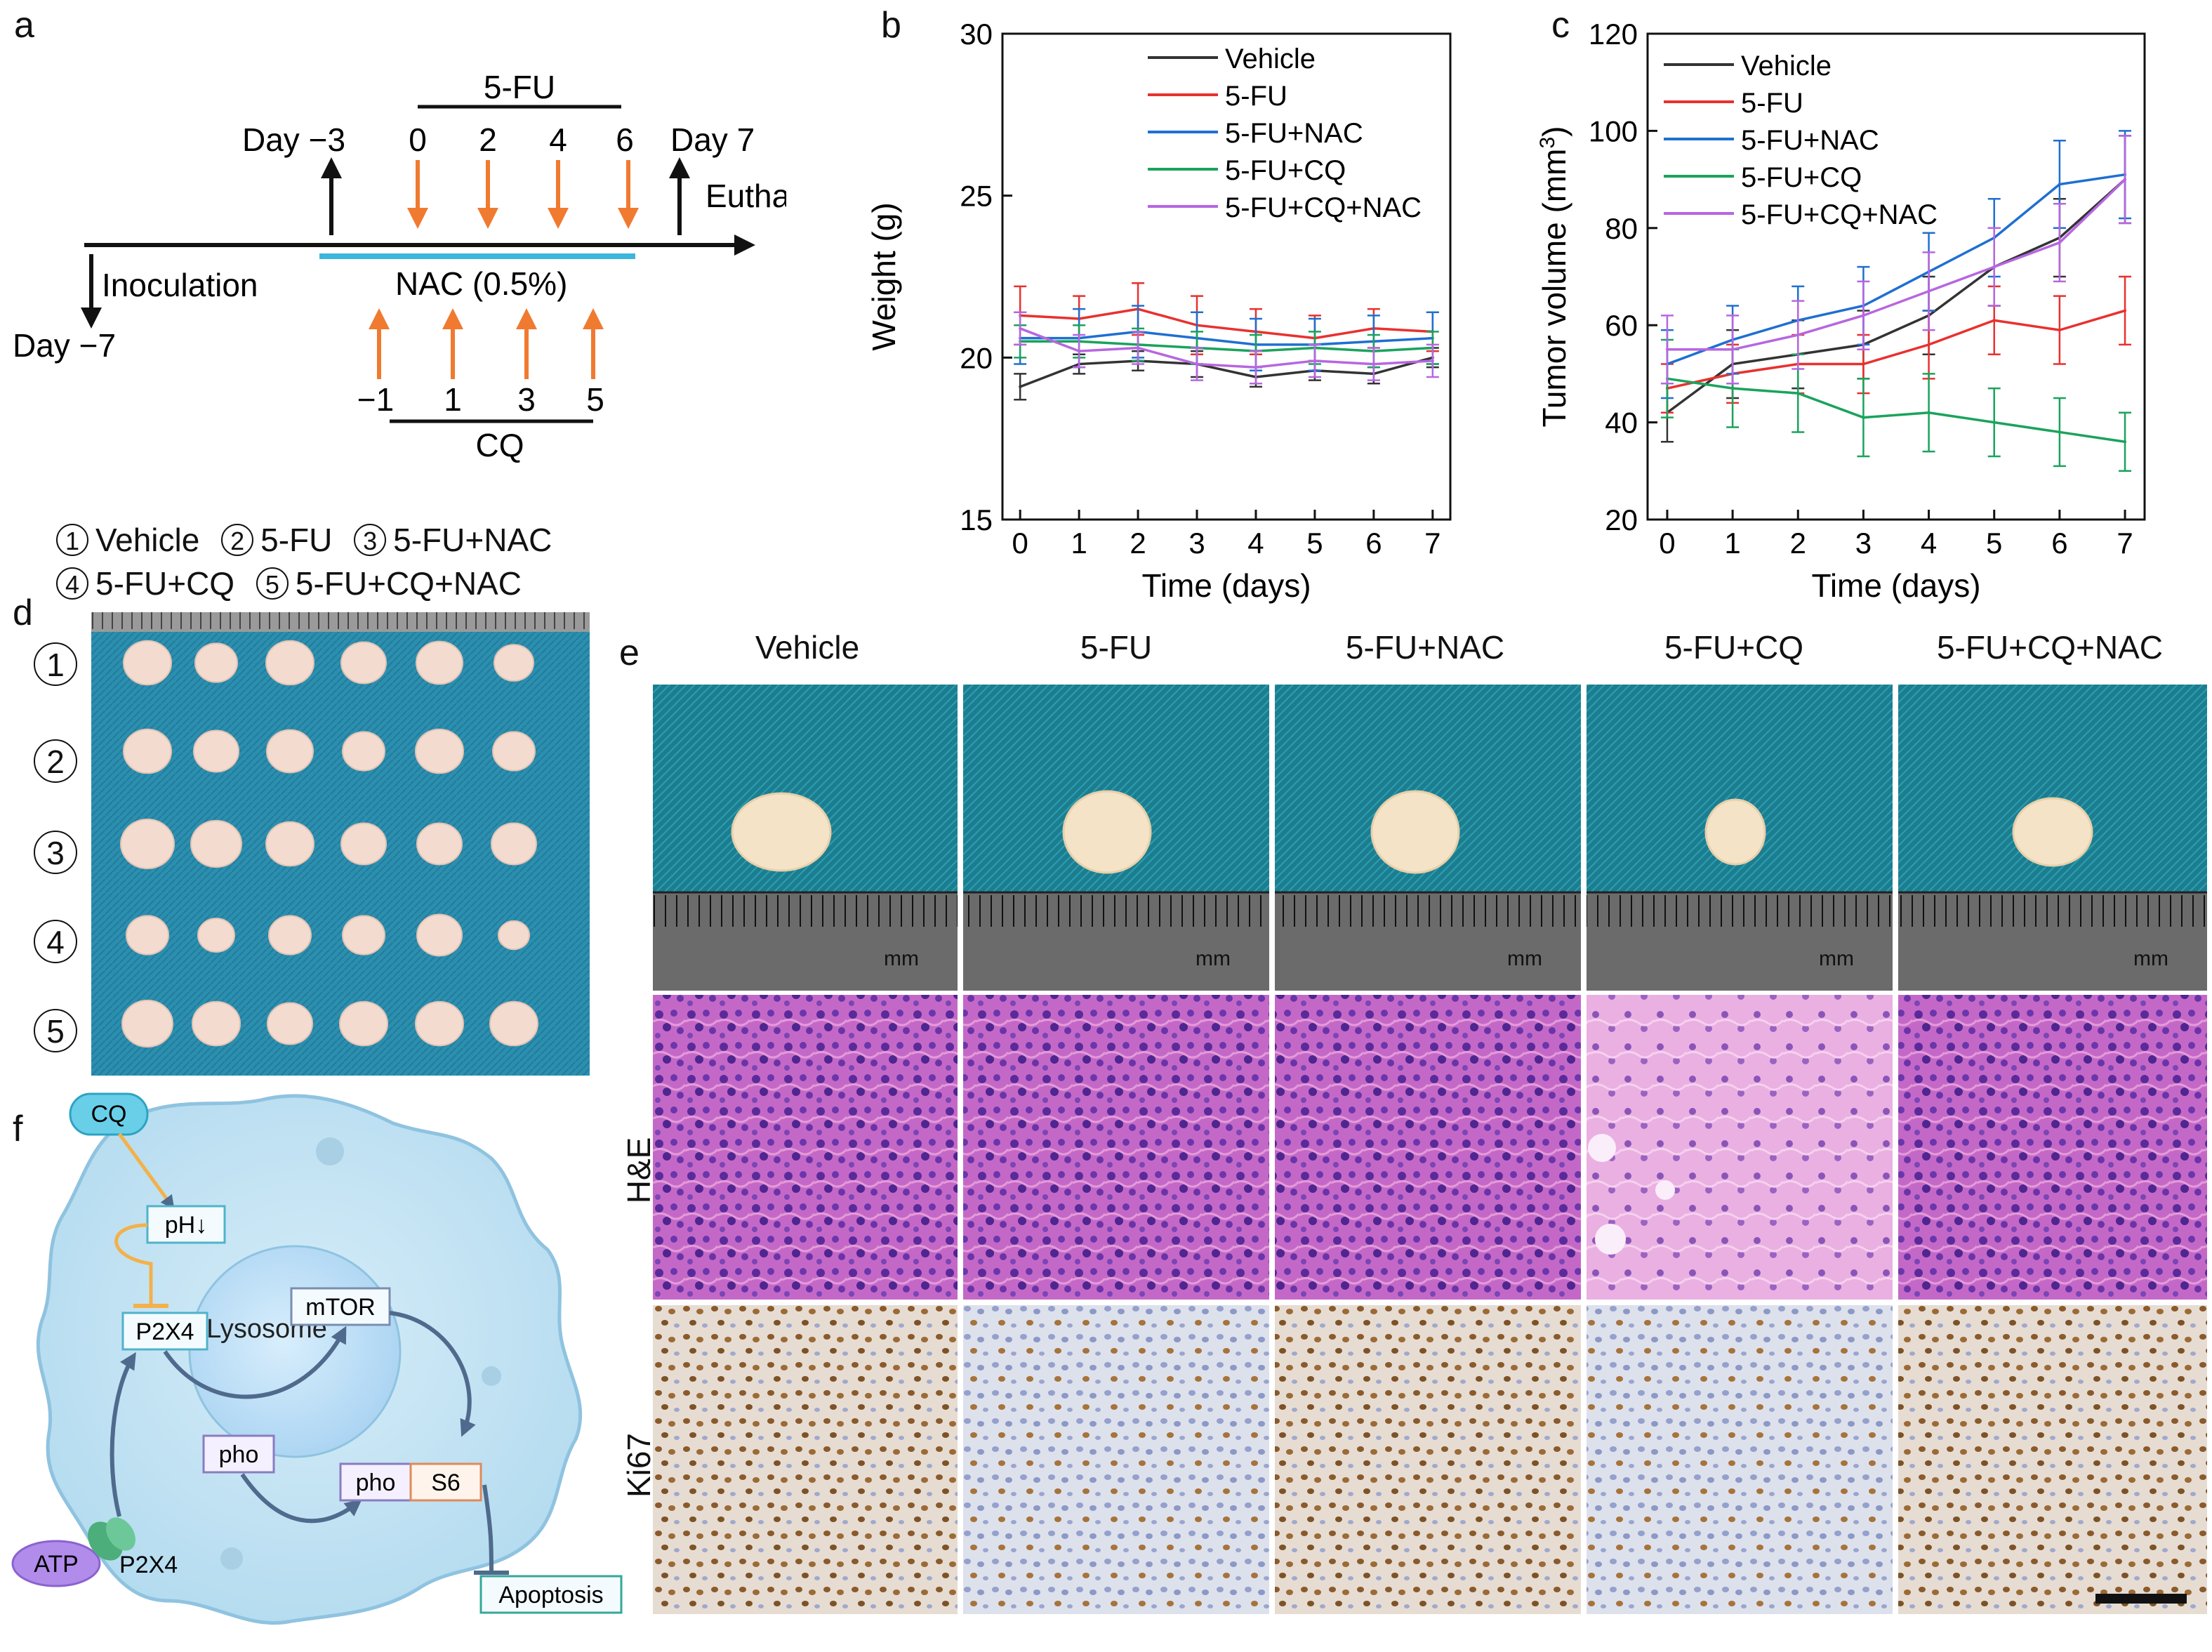  I want to click on apoptosis-label: Apoptosis, so click(551, 1595).